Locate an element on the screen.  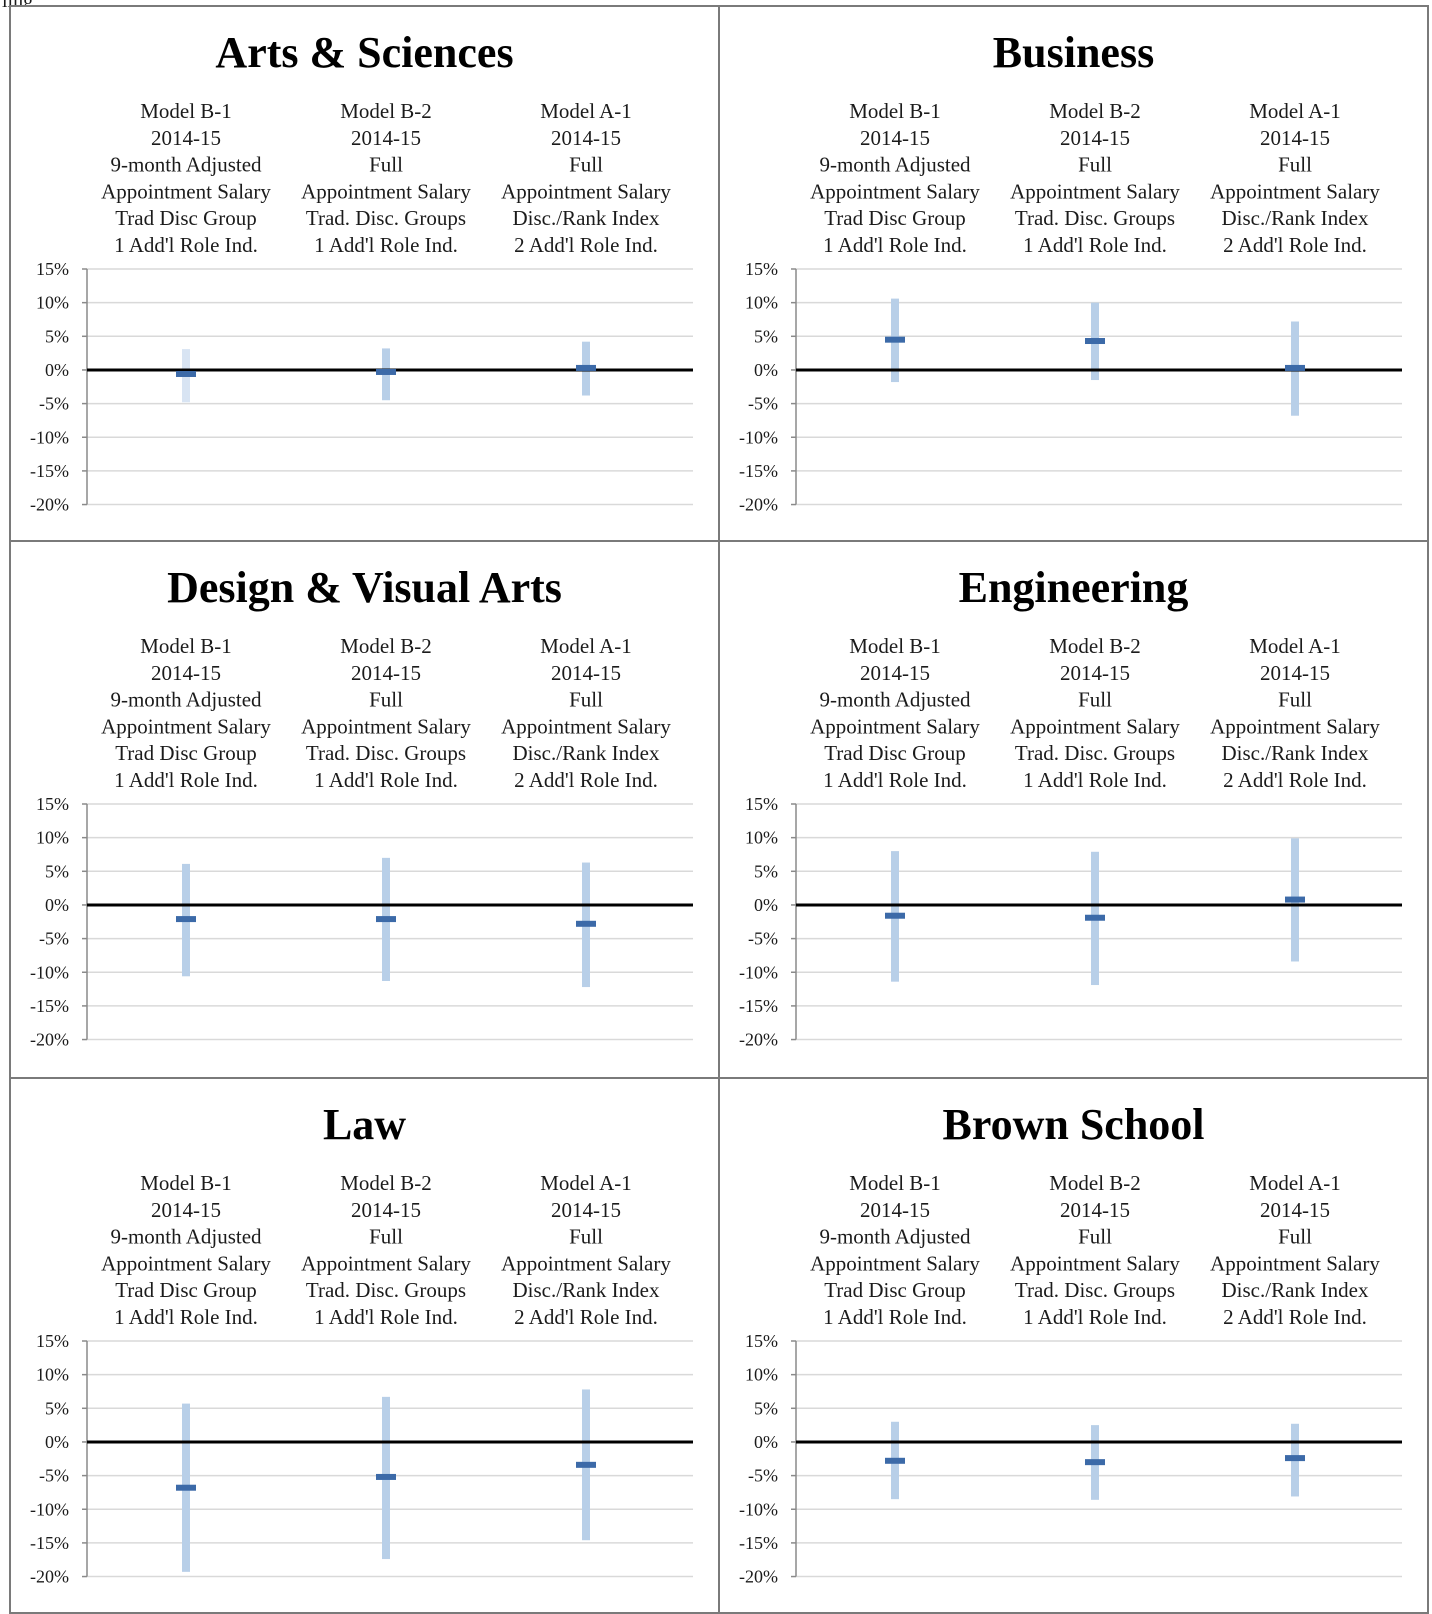
panel-title: Business is located at coordinates (1073, 52).